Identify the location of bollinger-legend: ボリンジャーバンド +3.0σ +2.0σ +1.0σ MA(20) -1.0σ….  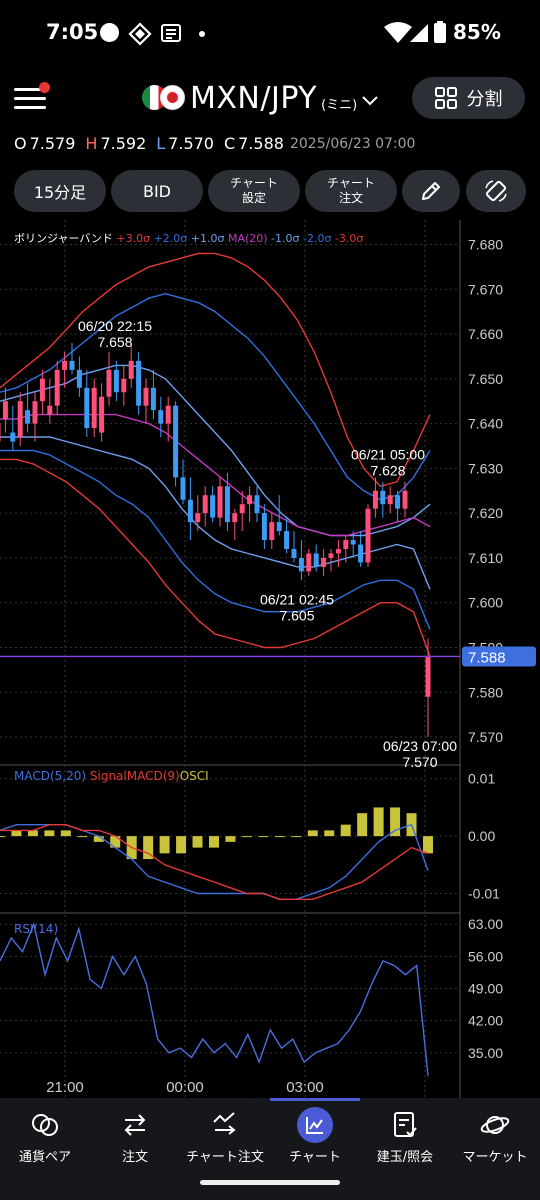
(188, 238).